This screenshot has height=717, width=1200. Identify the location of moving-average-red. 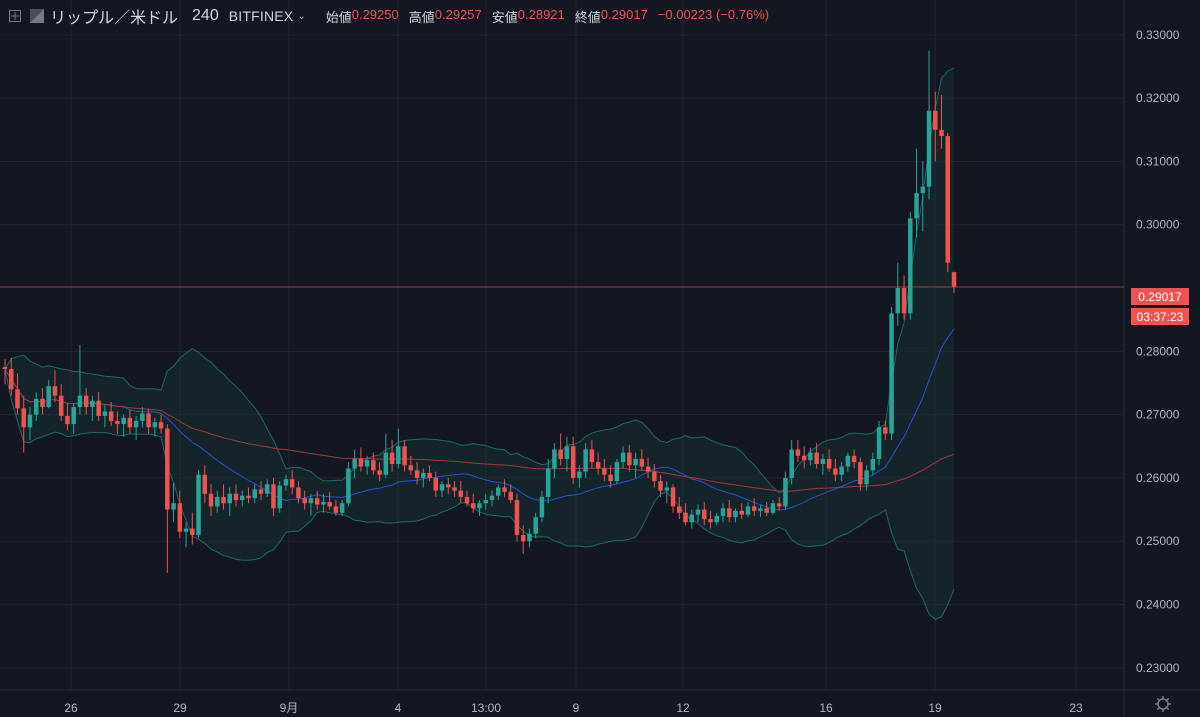
(479, 430).